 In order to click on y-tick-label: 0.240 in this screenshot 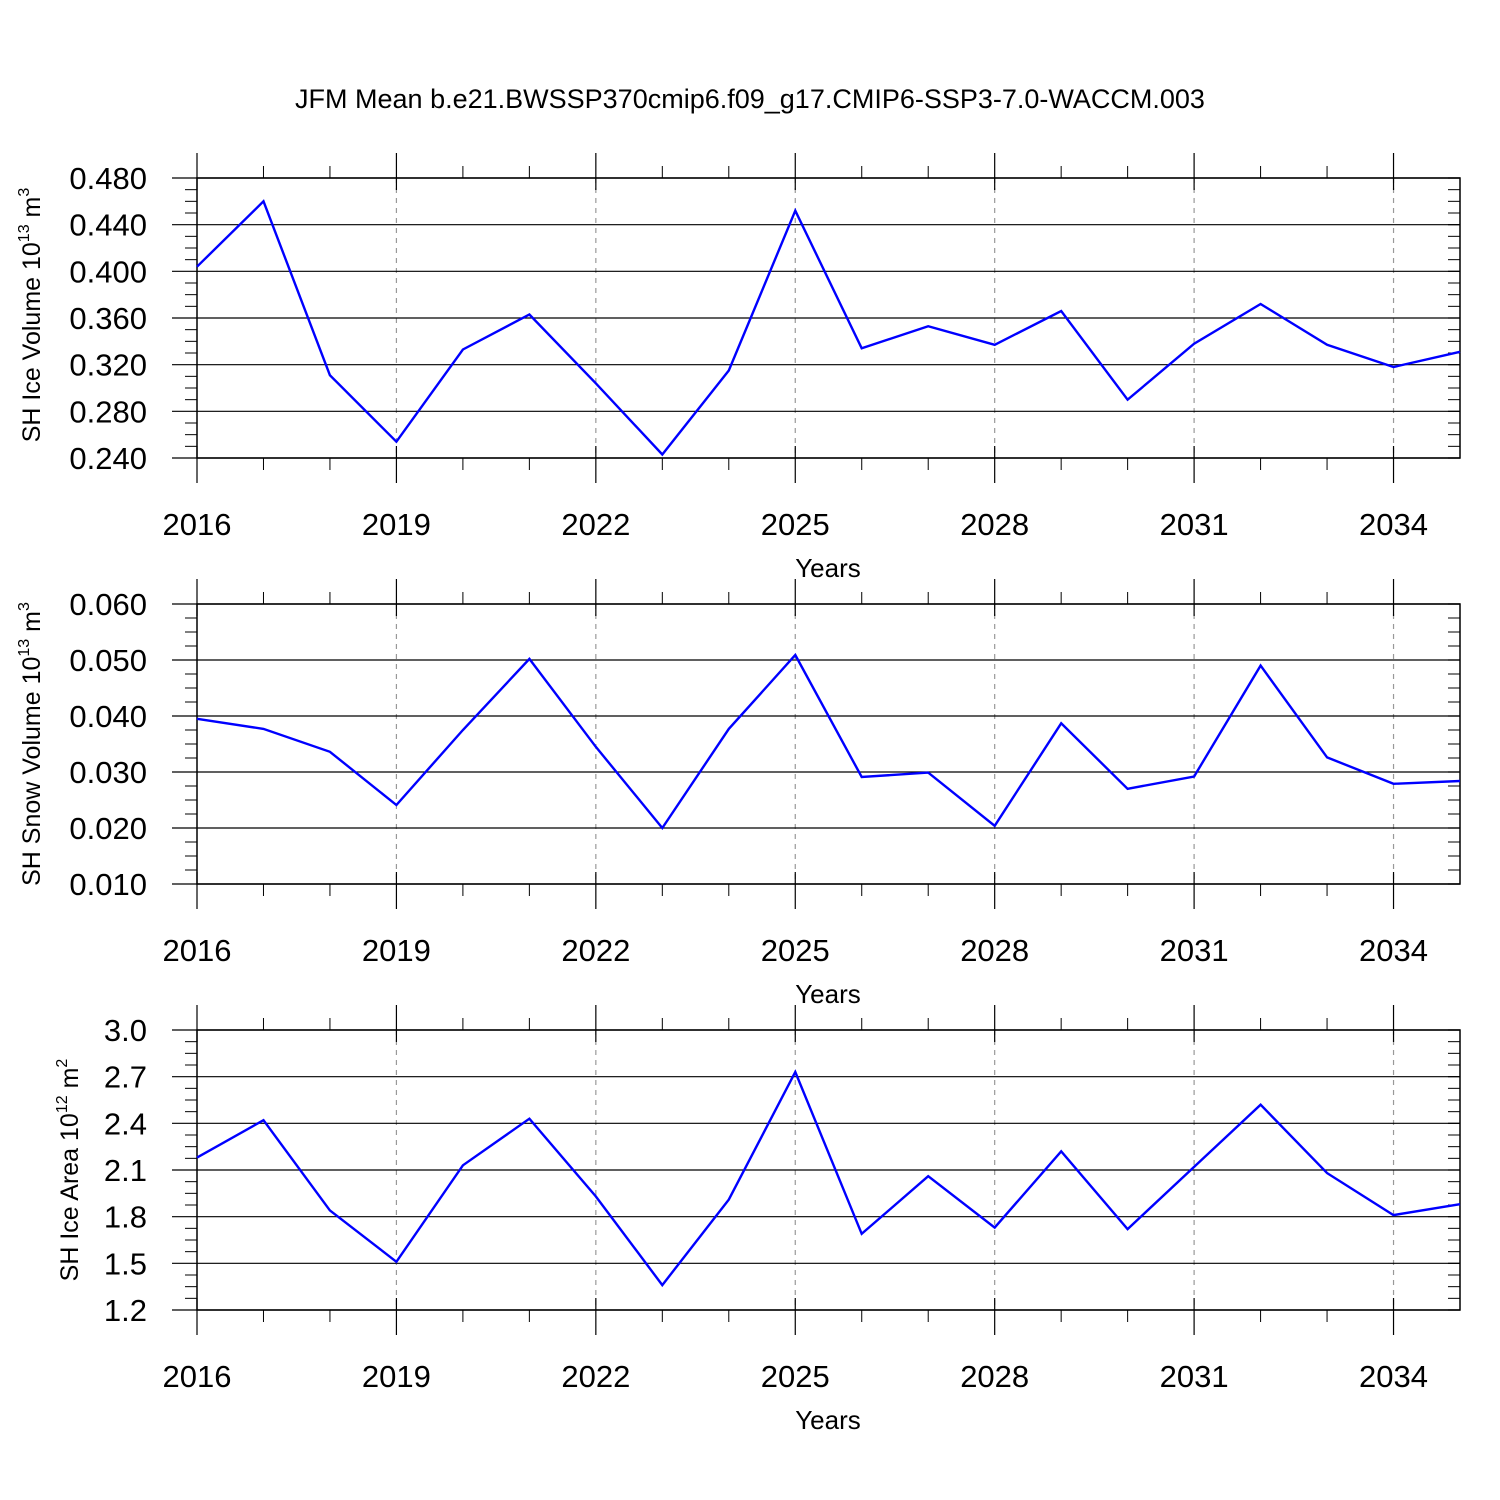, I will do `click(108, 458)`.